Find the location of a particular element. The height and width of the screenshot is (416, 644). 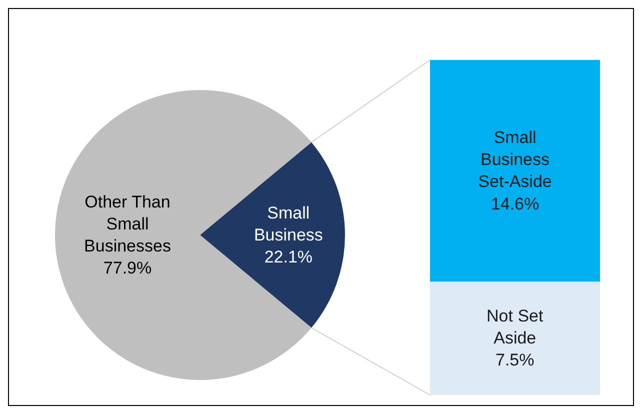

data-label: 22.1% is located at coordinates (288, 257).